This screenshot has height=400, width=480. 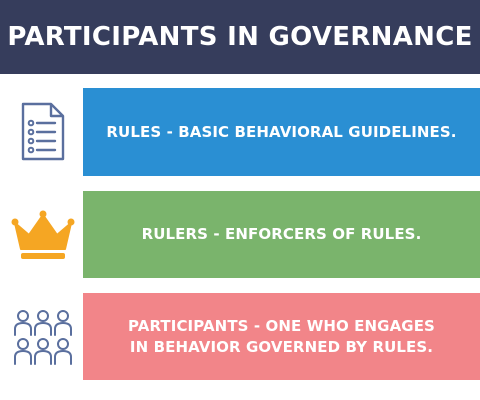 What do you see at coordinates (43, 132) in the screenshot?
I see `document-list-icon` at bounding box center [43, 132].